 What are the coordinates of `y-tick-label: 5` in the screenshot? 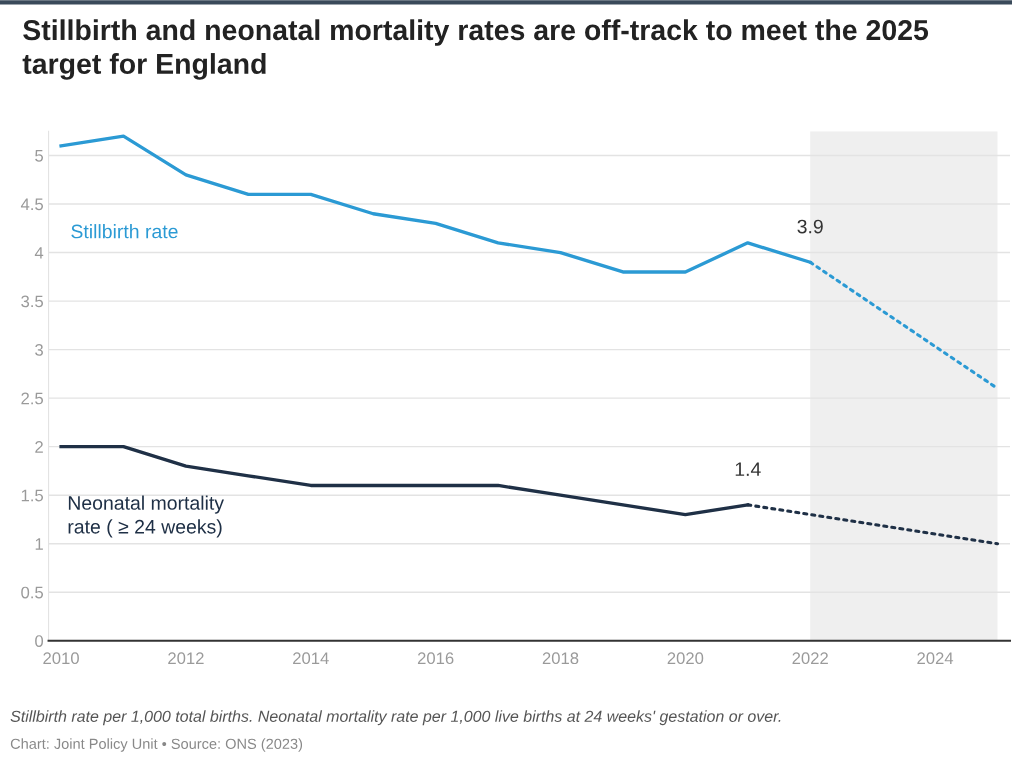 It's located at (39, 156).